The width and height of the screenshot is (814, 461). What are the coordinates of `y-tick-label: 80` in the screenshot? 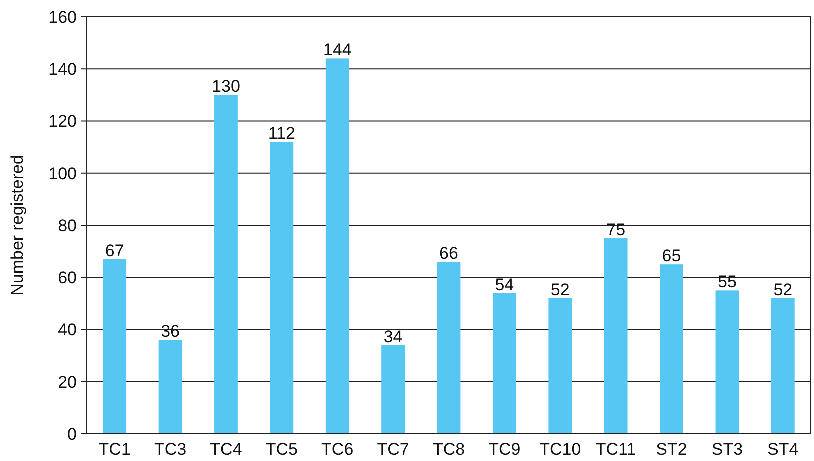 It's located at (67, 226).